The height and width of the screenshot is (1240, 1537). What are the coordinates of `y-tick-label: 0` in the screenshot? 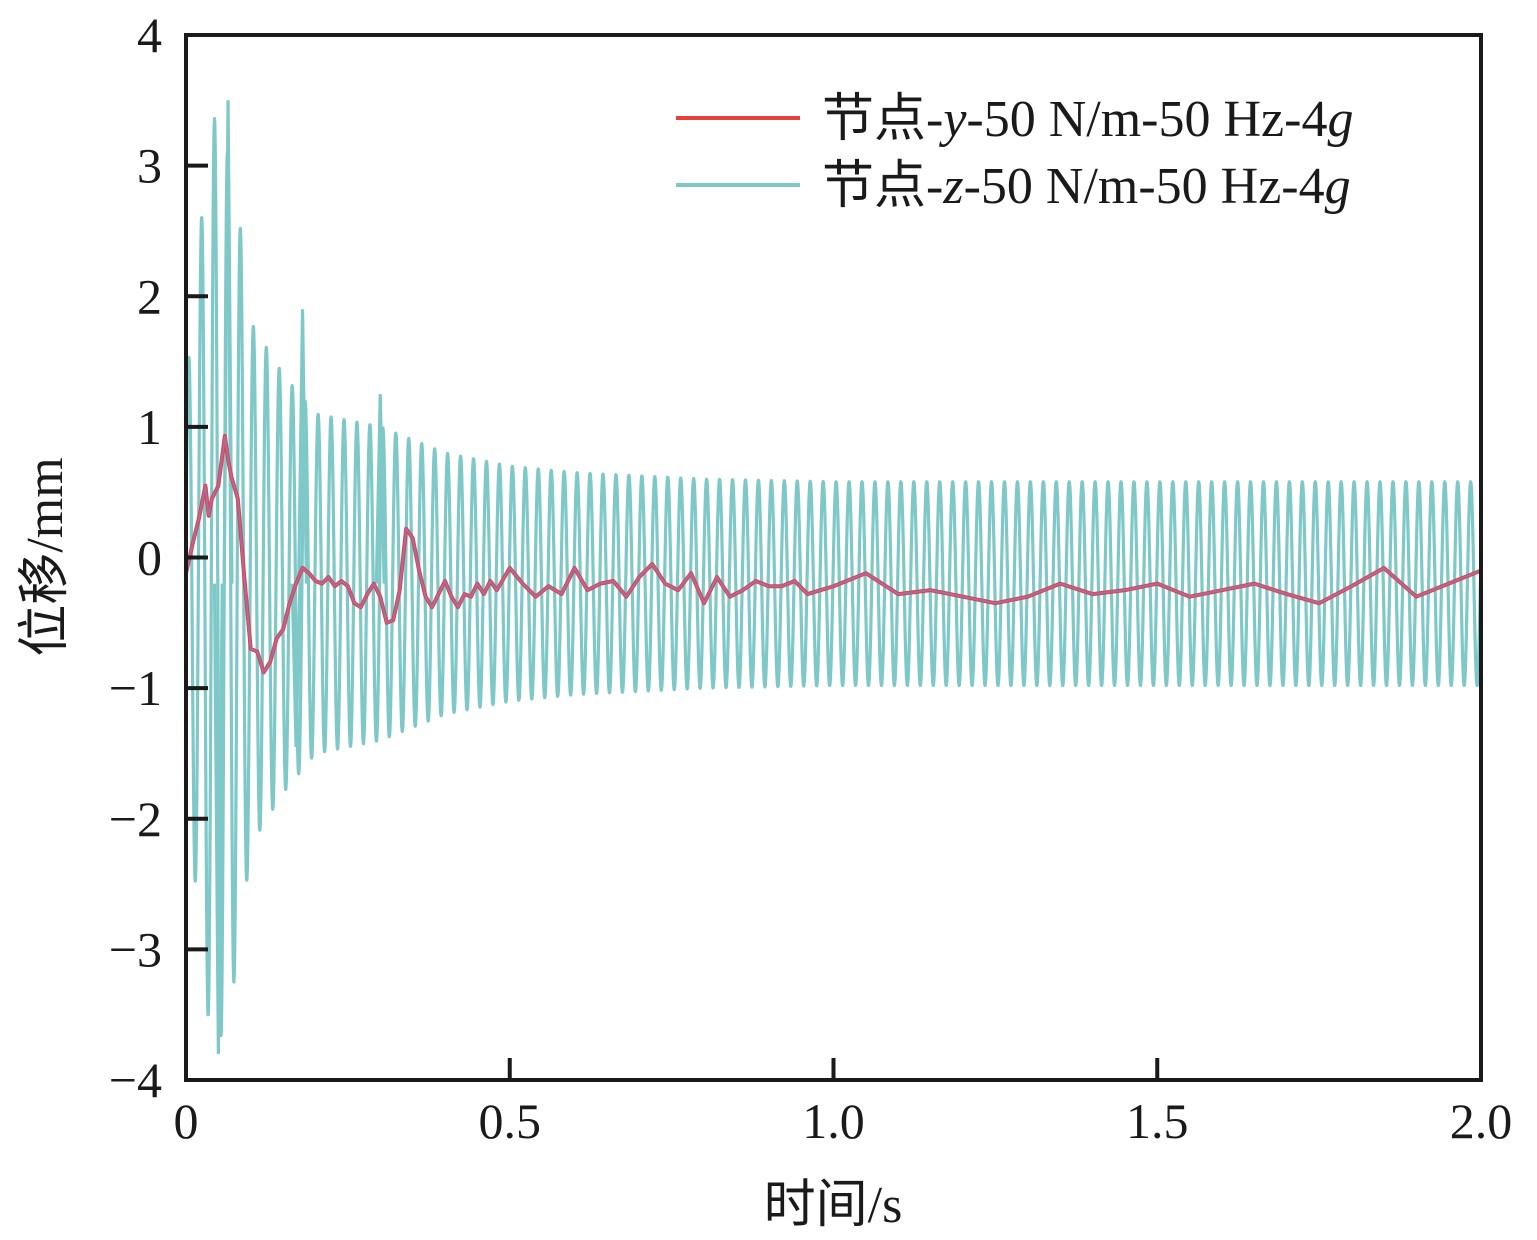 It's located at (149, 558).